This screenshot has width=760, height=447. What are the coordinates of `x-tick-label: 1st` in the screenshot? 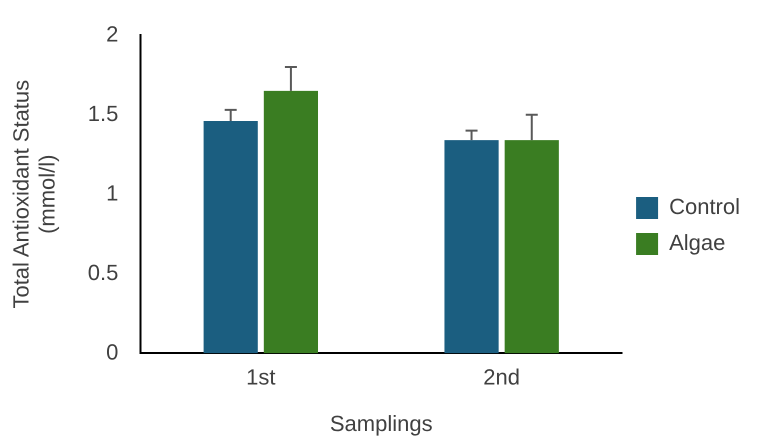 It's located at (261, 377).